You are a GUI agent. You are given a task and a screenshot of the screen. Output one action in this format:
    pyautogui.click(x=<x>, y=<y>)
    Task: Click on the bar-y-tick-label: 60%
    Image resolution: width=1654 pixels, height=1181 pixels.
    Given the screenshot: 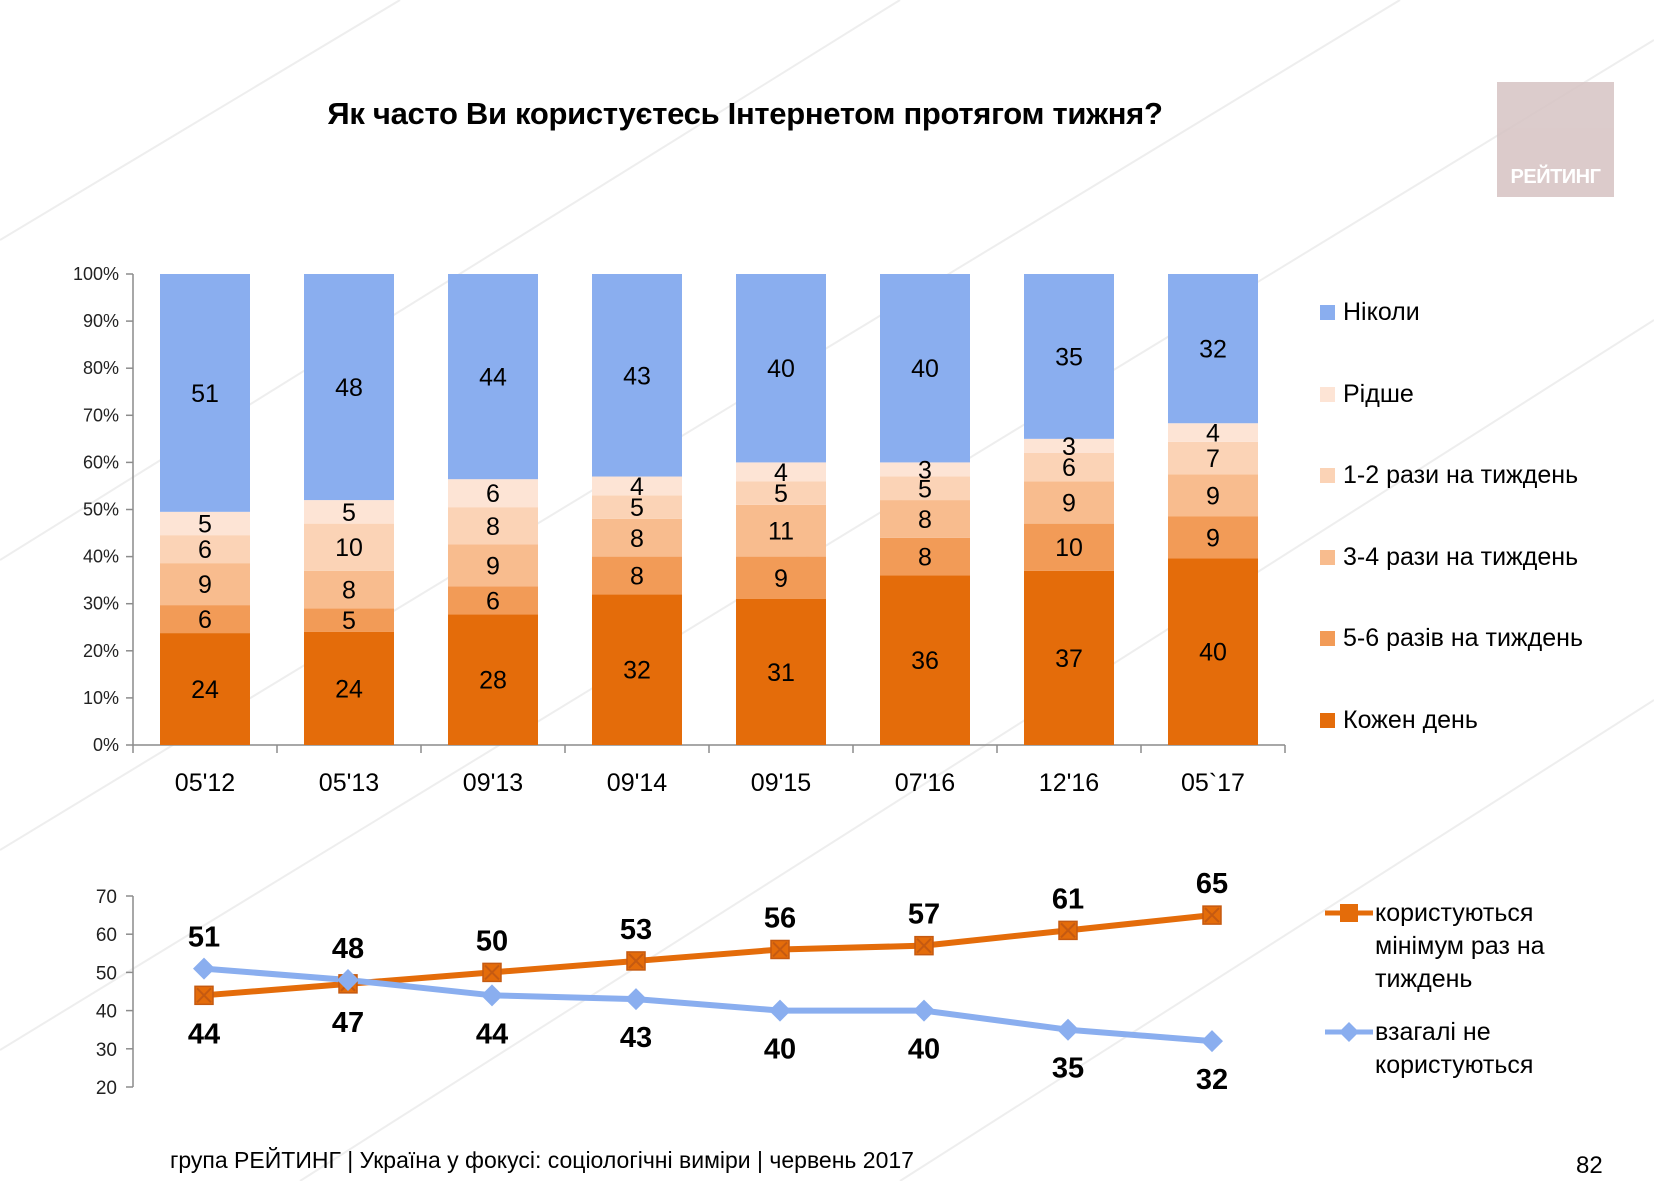 What is the action you would take?
    pyautogui.click(x=101, y=462)
    